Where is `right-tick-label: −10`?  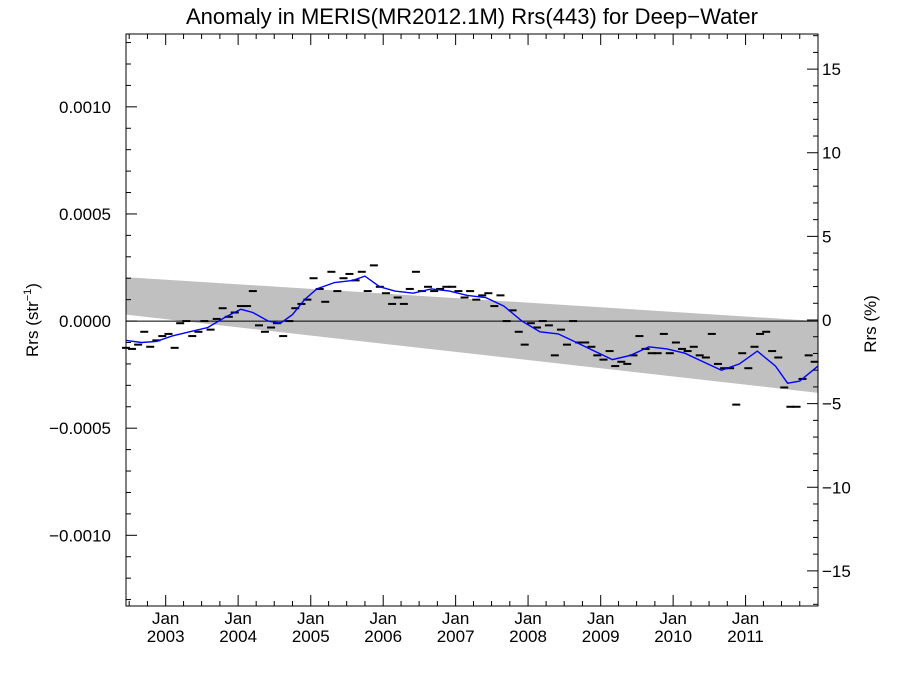
right-tick-label: −10 is located at coordinates (836, 487).